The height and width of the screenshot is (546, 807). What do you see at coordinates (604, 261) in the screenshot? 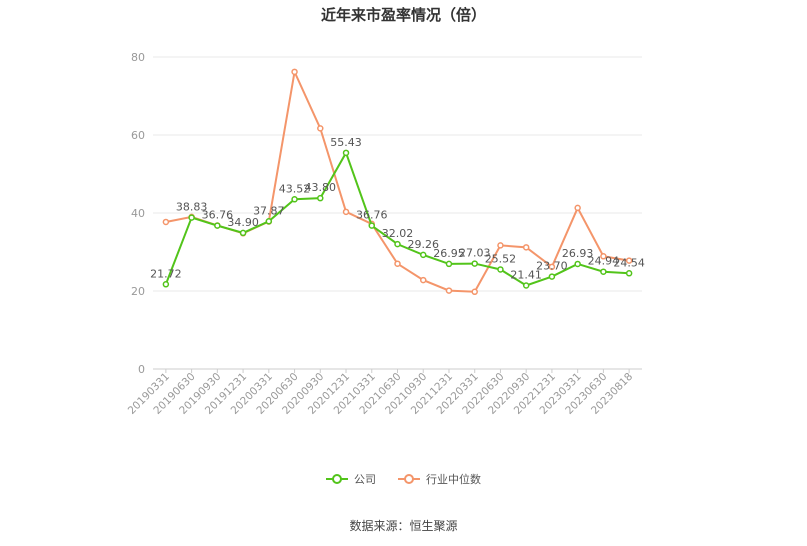
I see `data-label: 24.94` at bounding box center [604, 261].